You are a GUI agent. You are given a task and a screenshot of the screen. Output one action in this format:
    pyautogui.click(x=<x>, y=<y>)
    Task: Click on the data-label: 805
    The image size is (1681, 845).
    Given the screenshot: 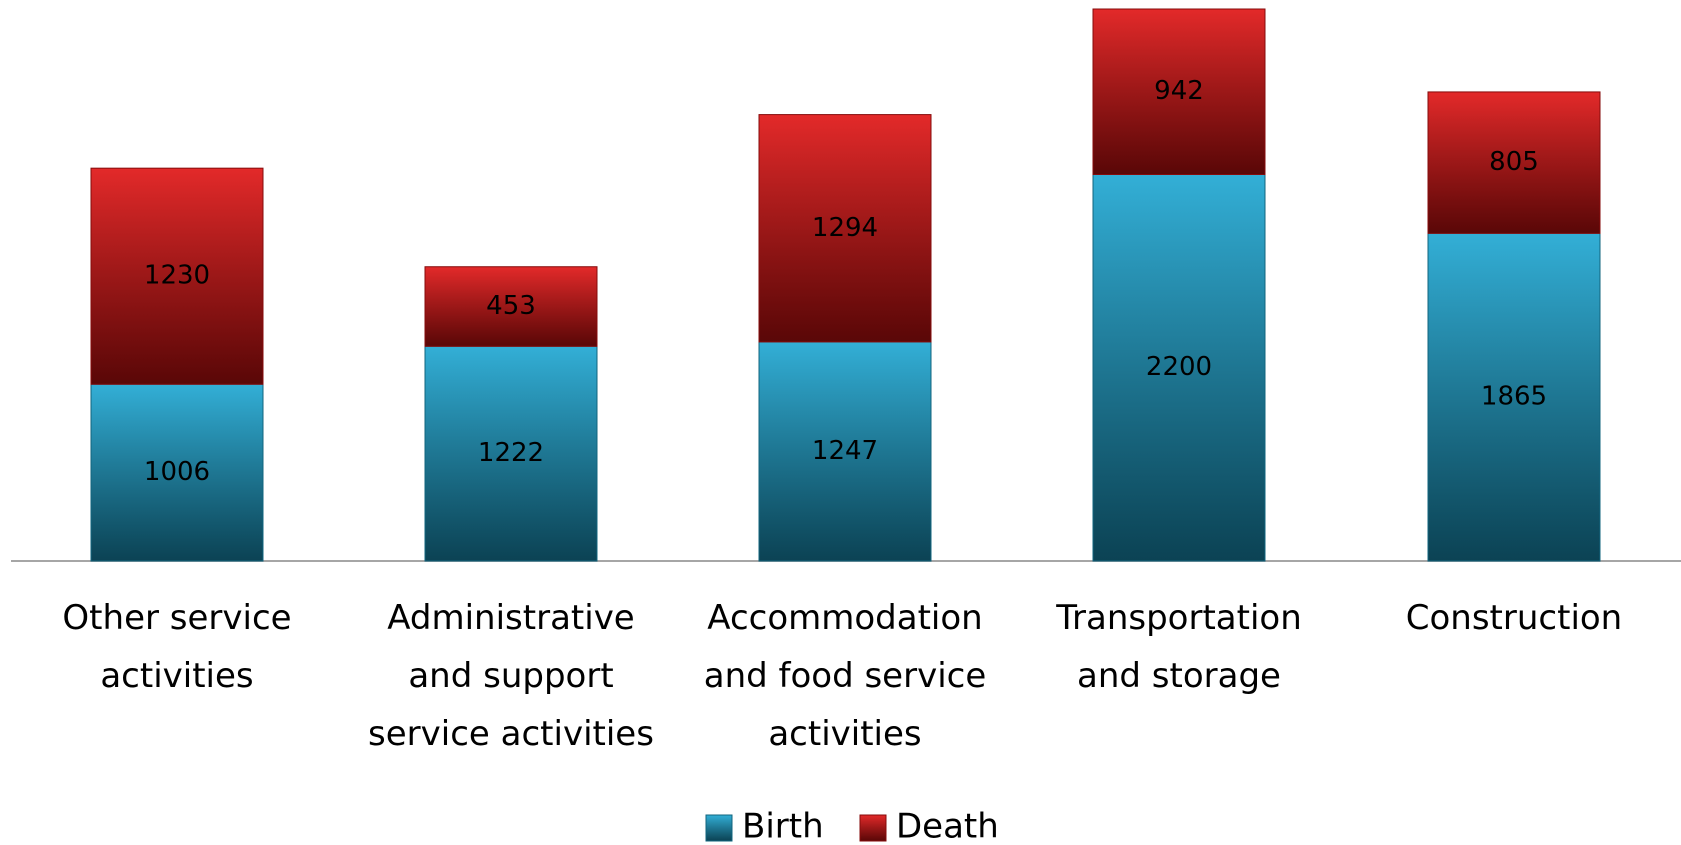 What is the action you would take?
    pyautogui.click(x=1514, y=162)
    